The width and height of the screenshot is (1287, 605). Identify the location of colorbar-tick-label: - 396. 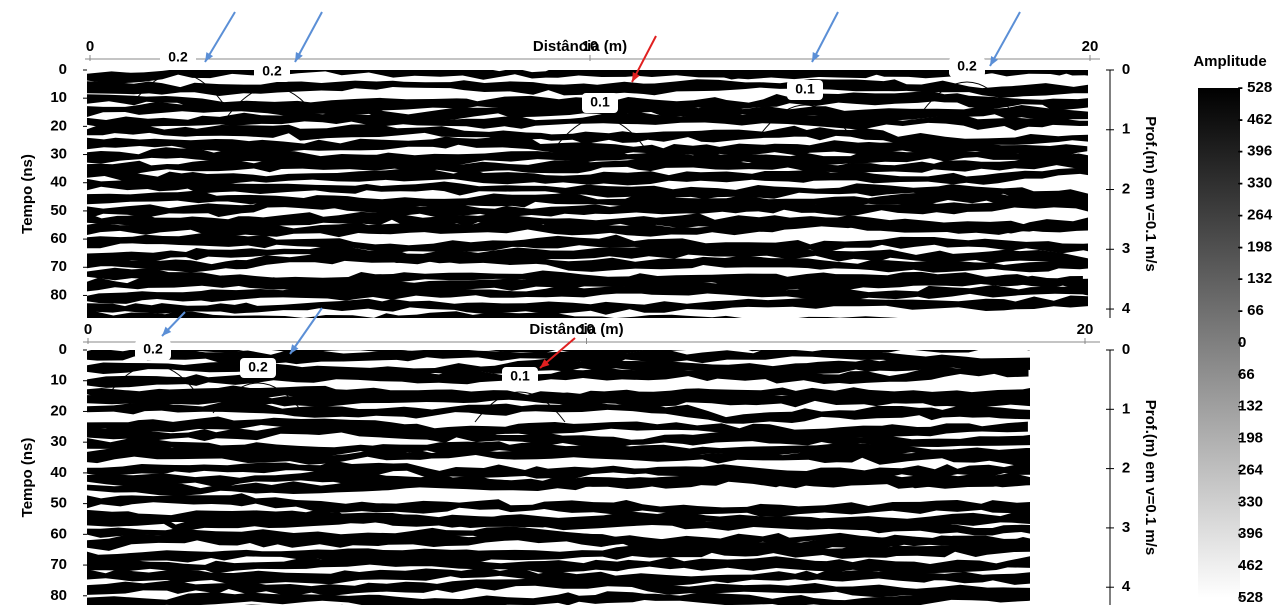
(1255, 151).